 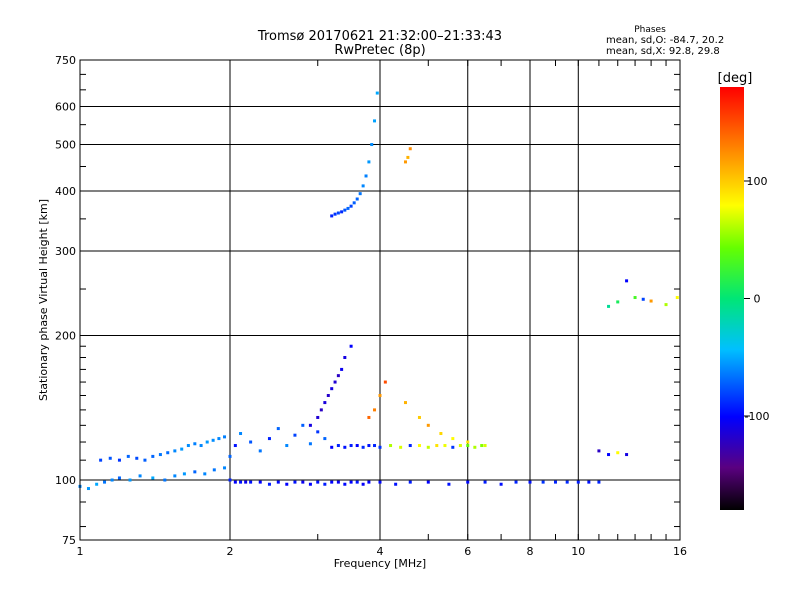 What do you see at coordinates (663, 51) in the screenshot?
I see `stats-x-line: mean, sd,X: 92.8, 29.8` at bounding box center [663, 51].